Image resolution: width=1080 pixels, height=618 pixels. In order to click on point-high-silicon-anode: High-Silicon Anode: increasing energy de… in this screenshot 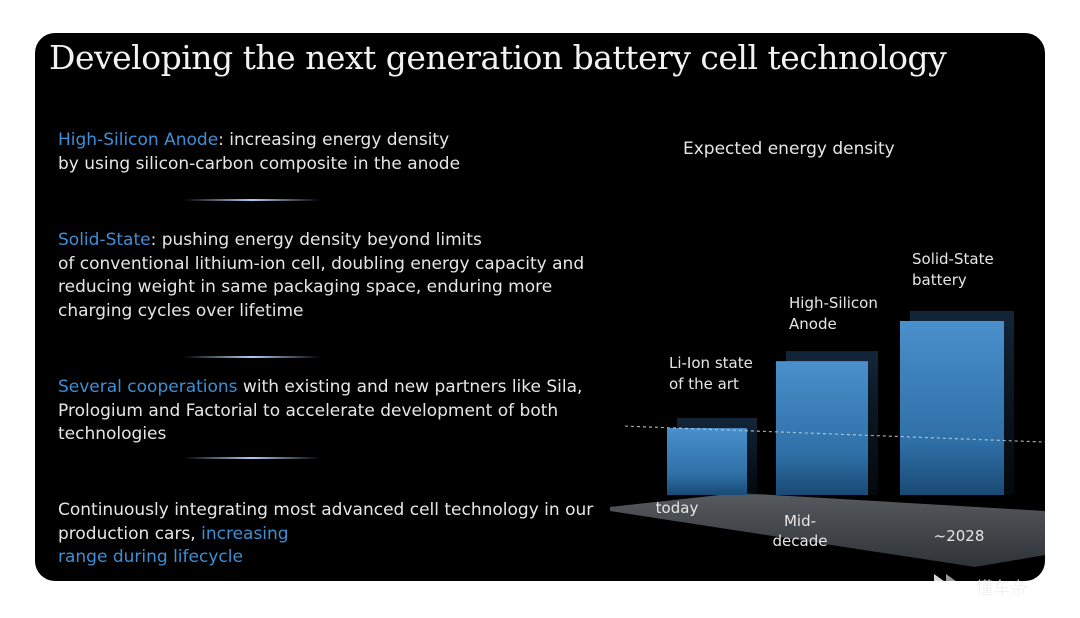, I will do `click(259, 152)`.